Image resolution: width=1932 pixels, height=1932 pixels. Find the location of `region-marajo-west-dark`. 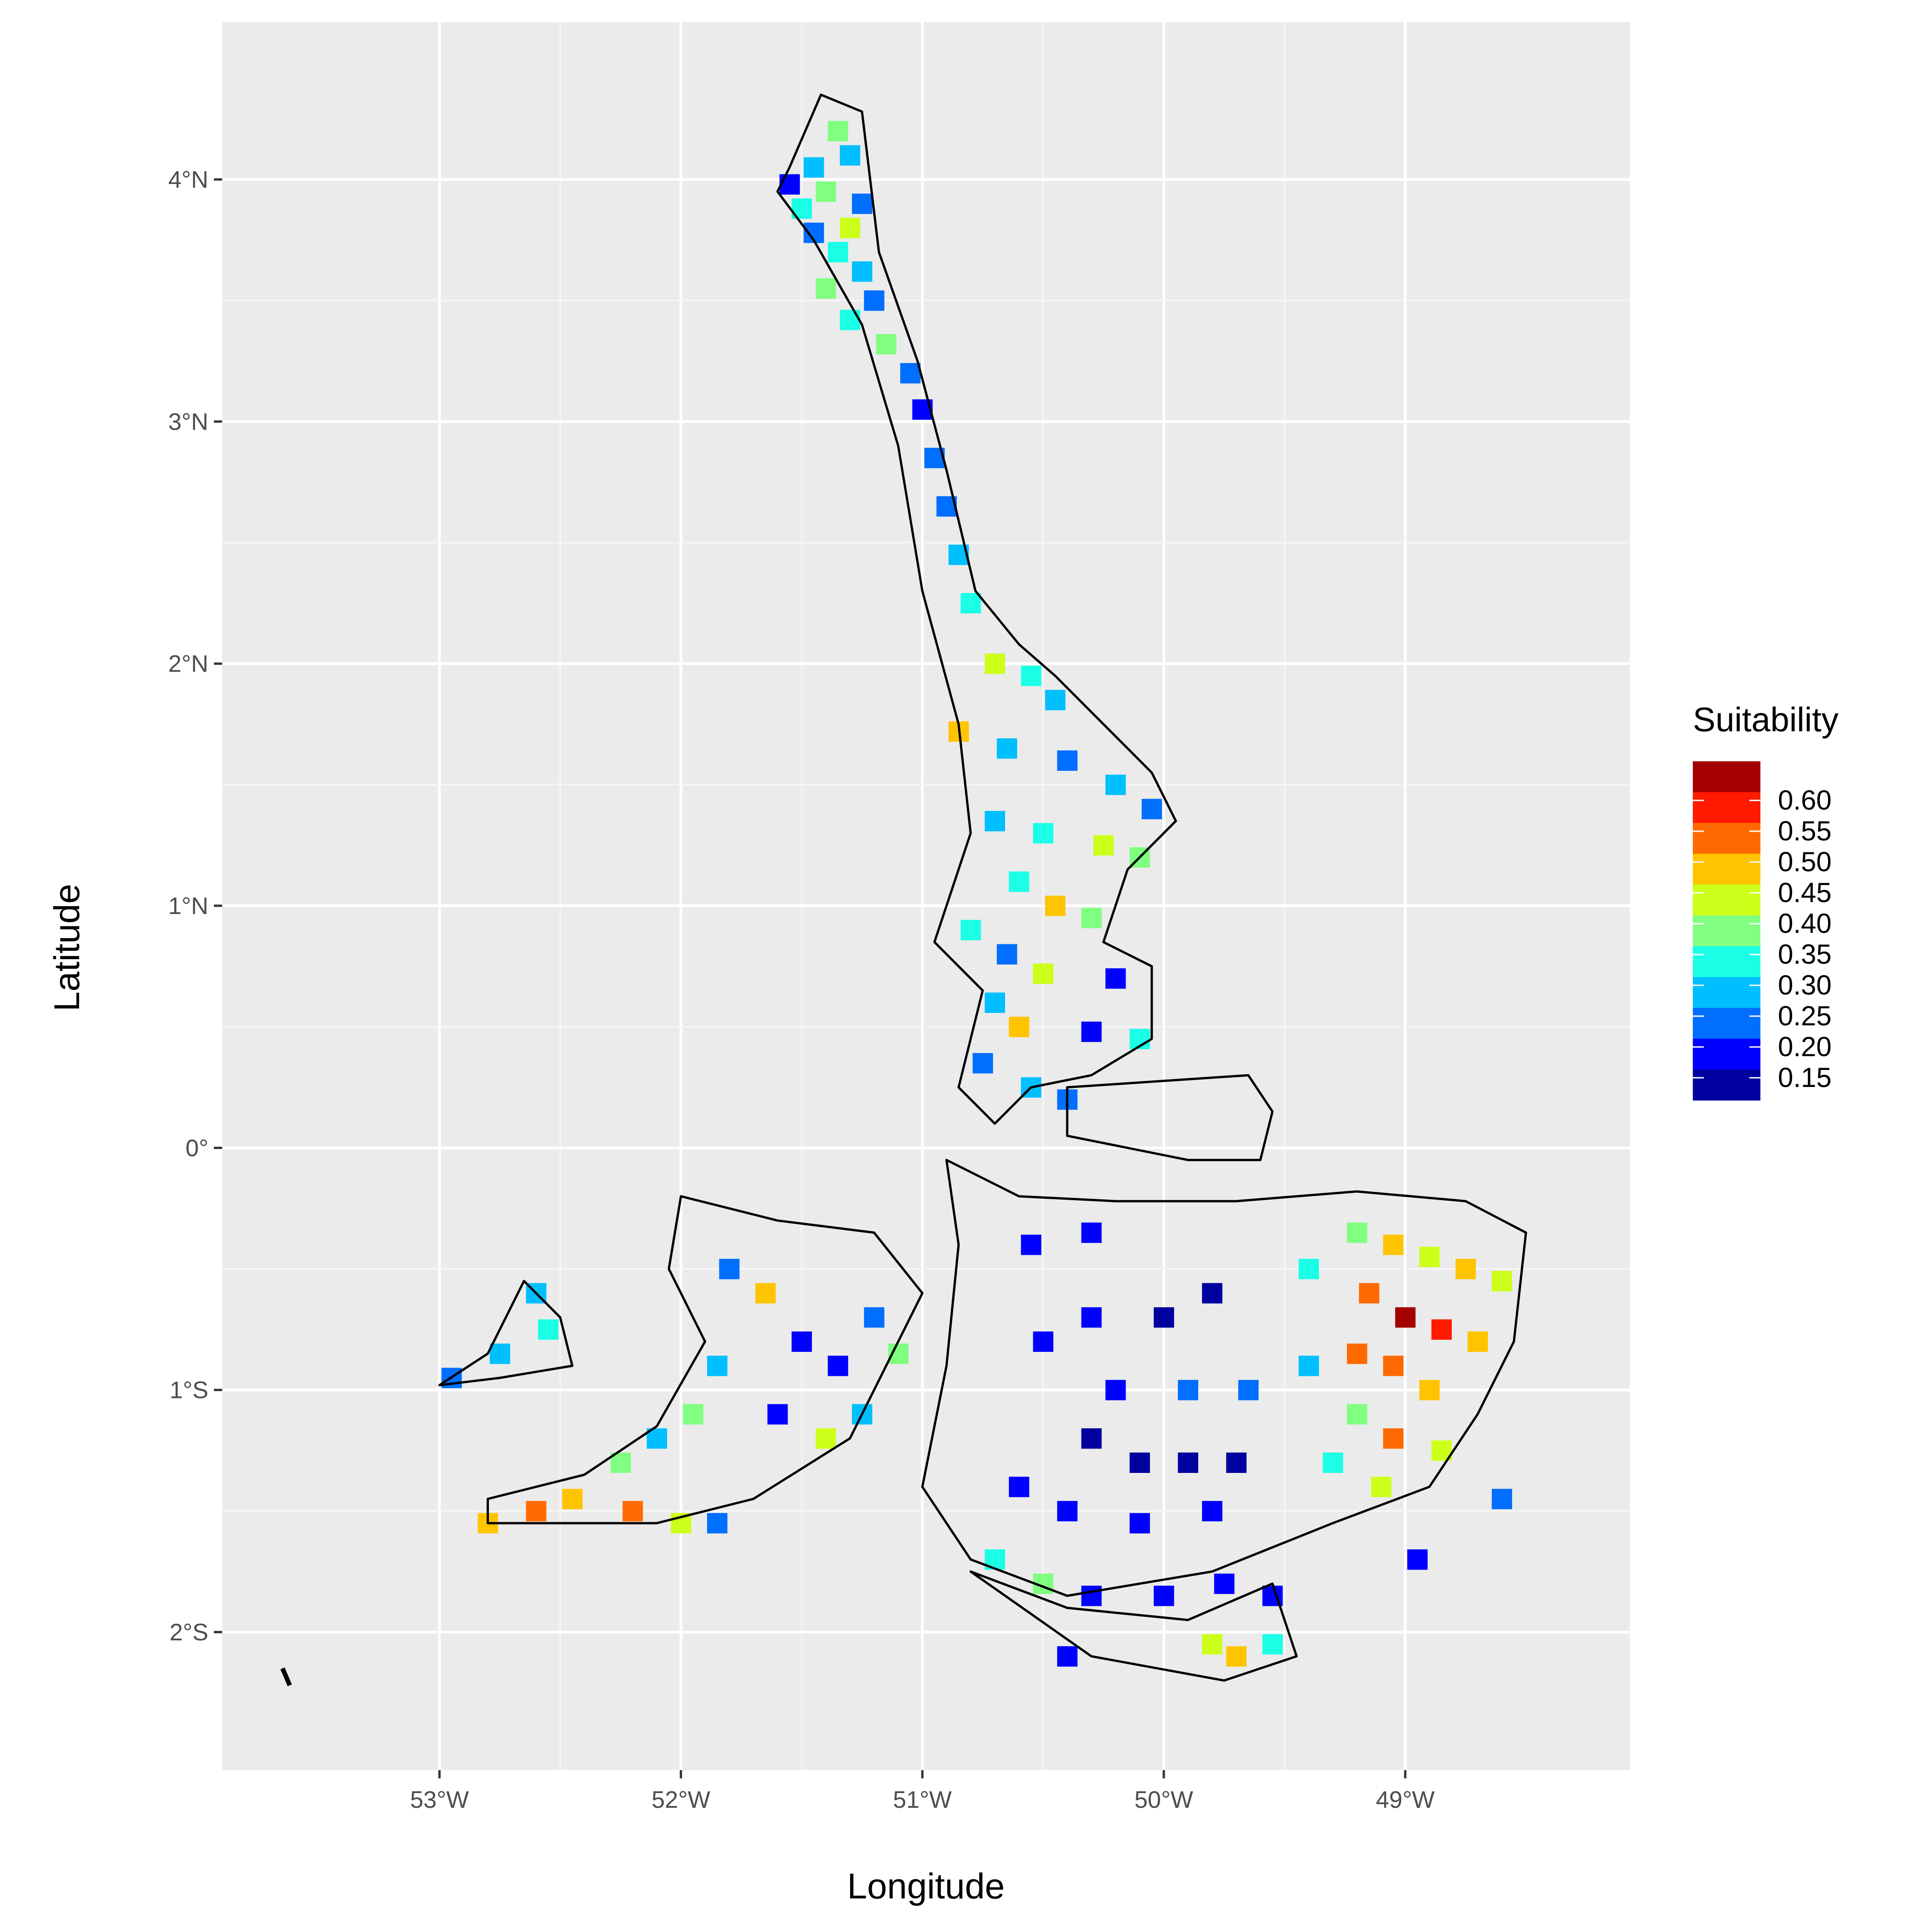

region-marajo-west-dark is located at coordinates (1134, 1378).